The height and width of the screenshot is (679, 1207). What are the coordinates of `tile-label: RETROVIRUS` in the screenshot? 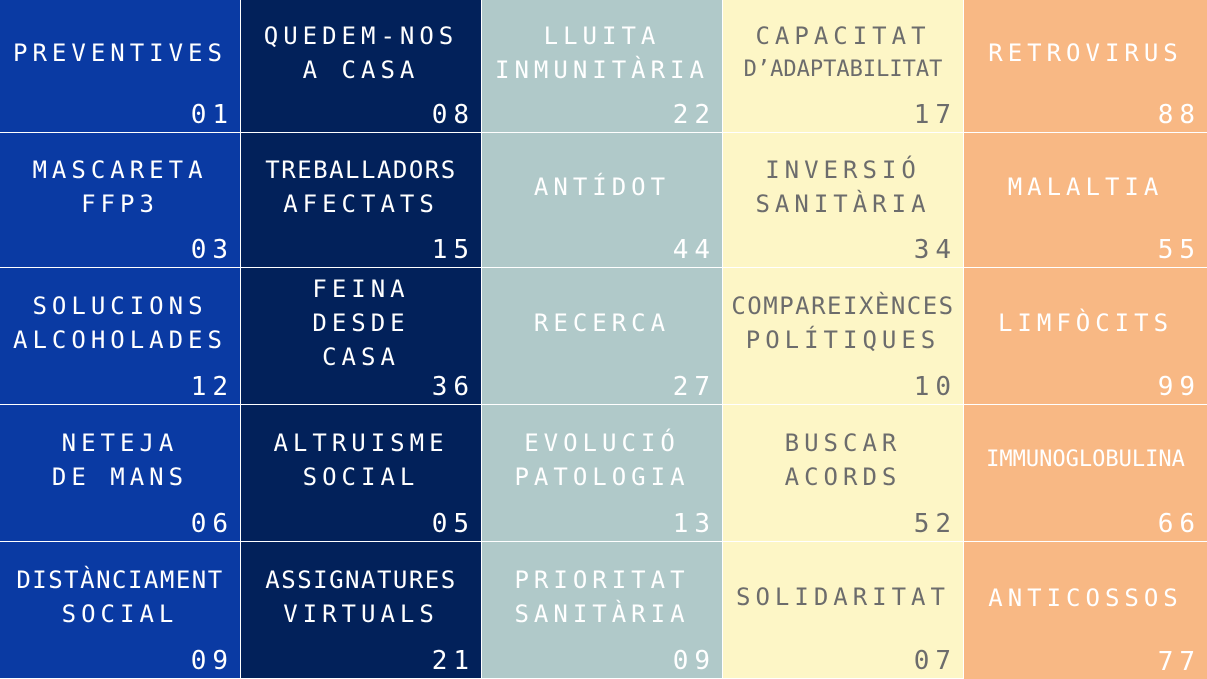 It's located at (1085, 53).